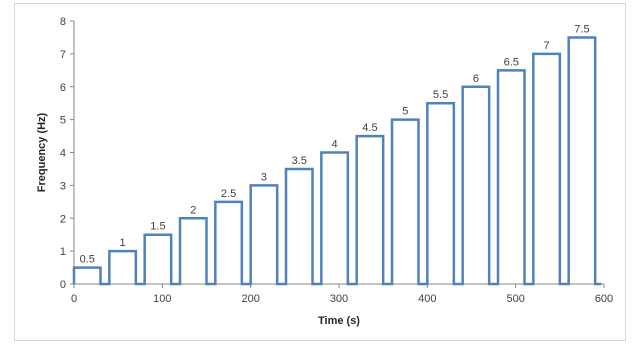 The height and width of the screenshot is (351, 634). Describe the element at coordinates (63, 252) in the screenshot. I see `y-tick-label: 1` at that location.